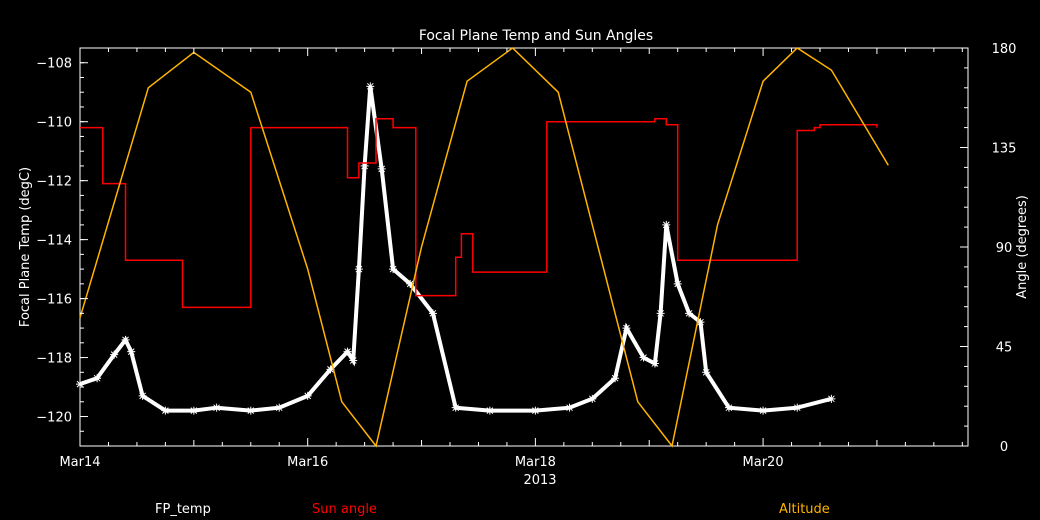 This screenshot has height=520, width=1040. What do you see at coordinates (54, 123) in the screenshot?
I see `y-left-tick-label-5: −110` at bounding box center [54, 123].